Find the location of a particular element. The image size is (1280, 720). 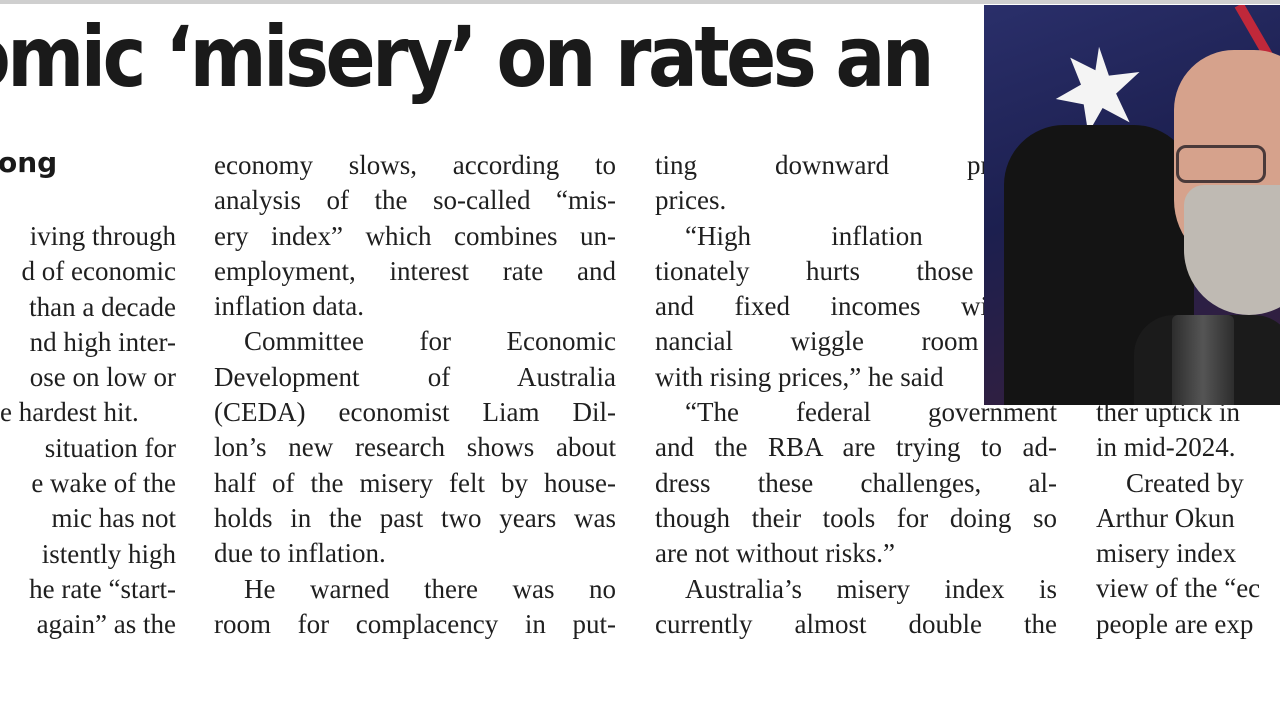

col2-line: He warned there was no is located at coordinates (430, 588).